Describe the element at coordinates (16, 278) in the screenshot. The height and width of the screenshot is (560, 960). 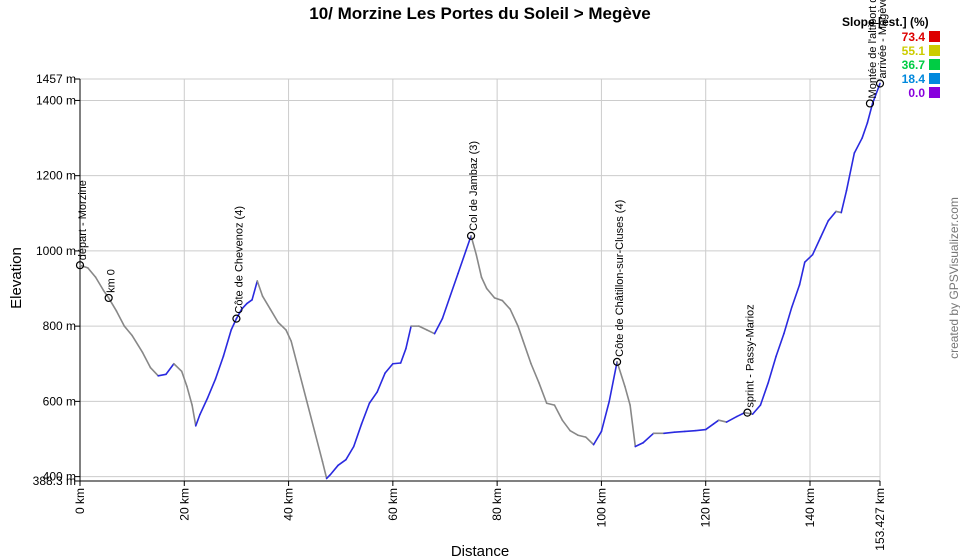
I see `y-axis-title: Elevation` at that location.